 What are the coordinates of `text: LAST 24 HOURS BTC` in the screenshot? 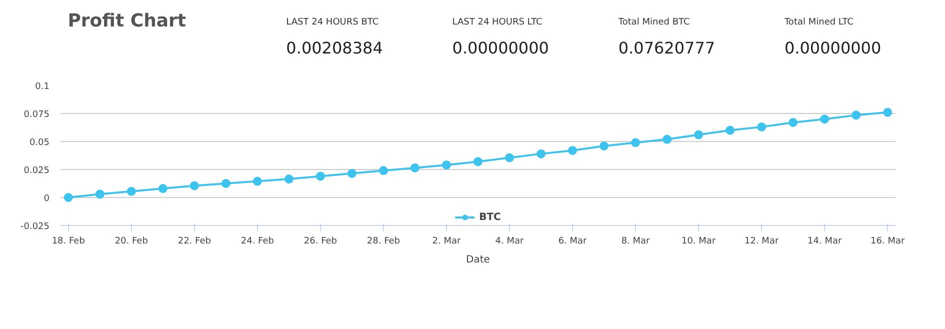 It's located at (332, 23).